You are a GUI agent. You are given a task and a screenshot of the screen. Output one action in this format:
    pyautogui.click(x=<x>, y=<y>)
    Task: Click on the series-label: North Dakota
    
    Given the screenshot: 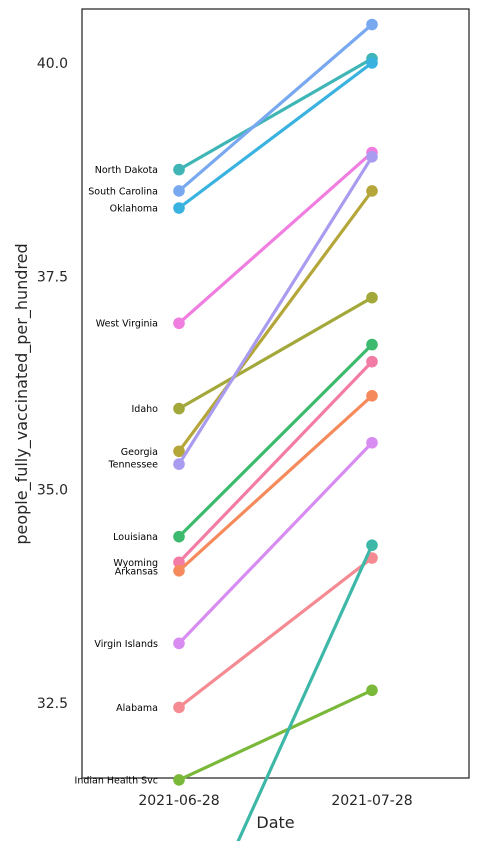 What is the action you would take?
    pyautogui.click(x=126, y=170)
    